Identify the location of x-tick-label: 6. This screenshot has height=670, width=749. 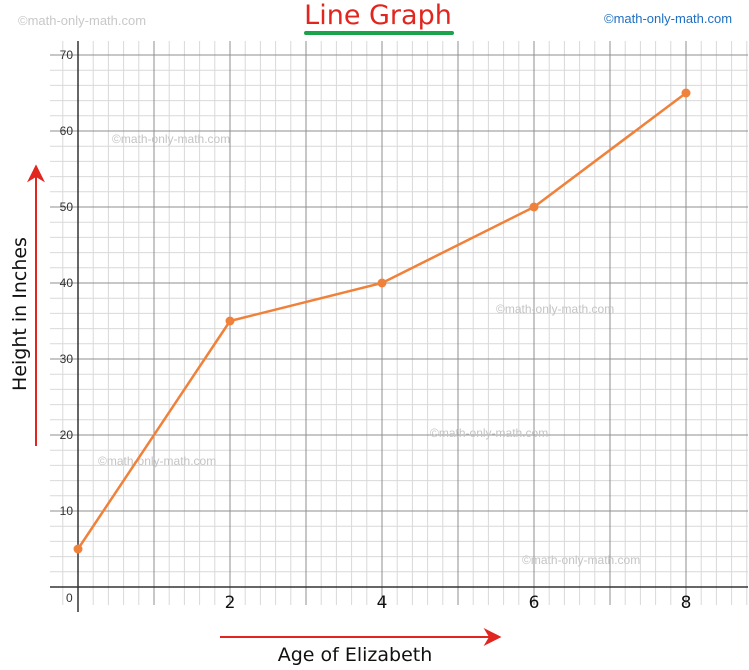
(534, 603).